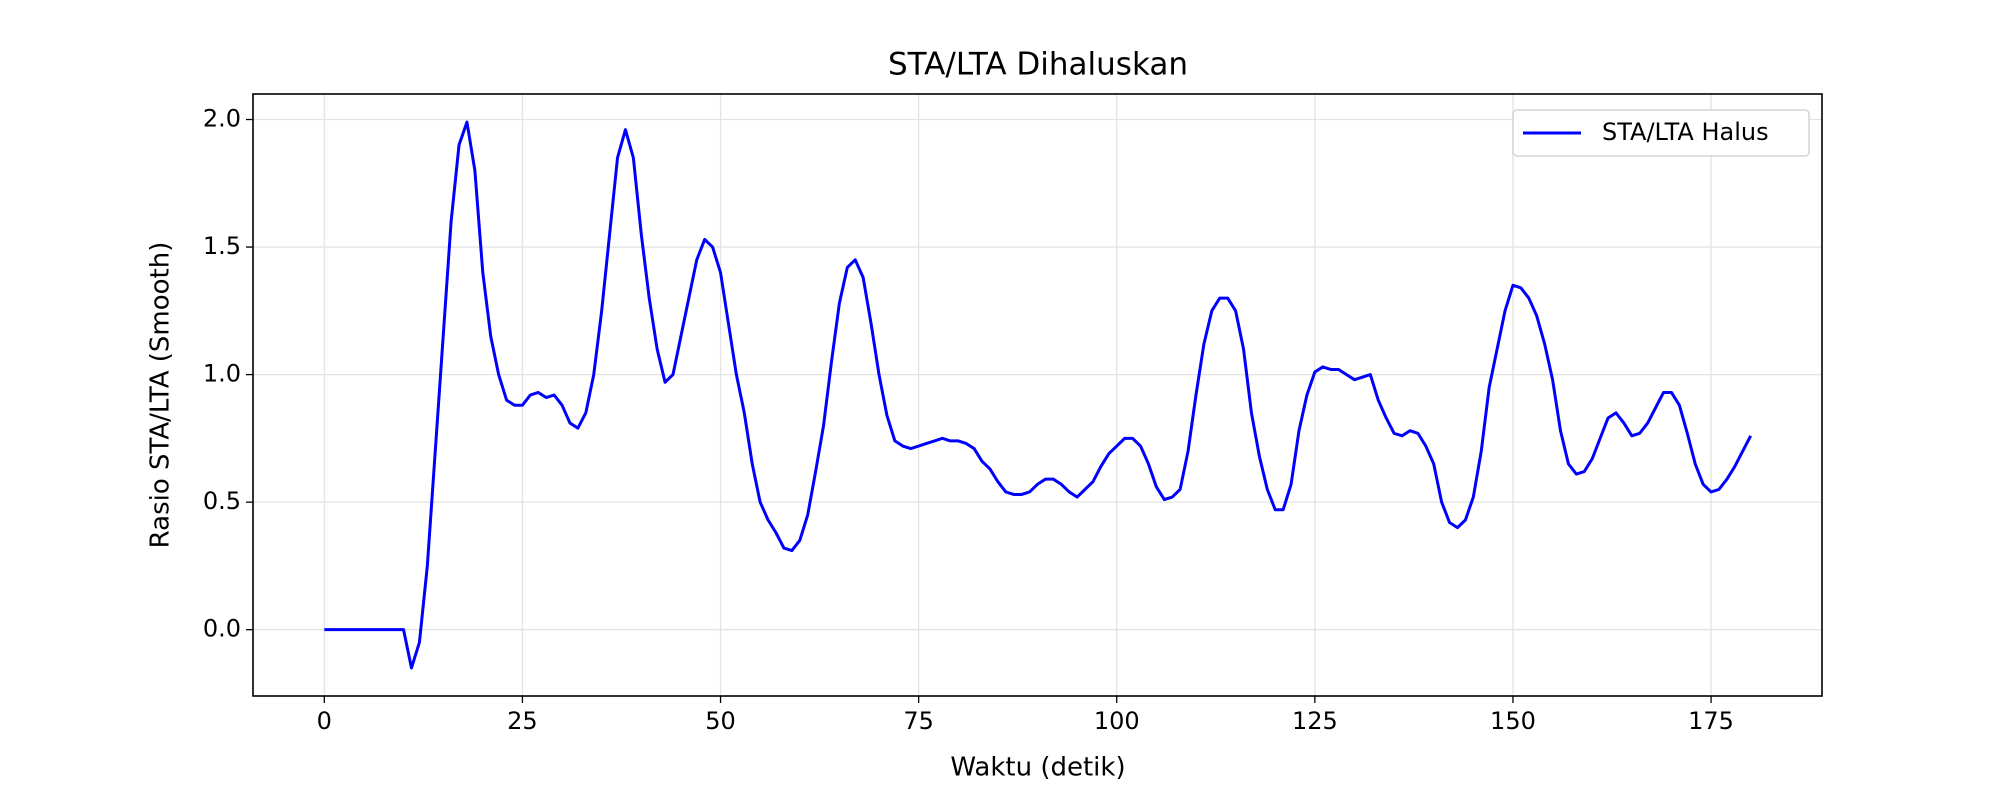 The height and width of the screenshot is (804, 2000). What do you see at coordinates (1038, 65) in the screenshot?
I see `chart-title: STA/LTA Dihaluskan` at bounding box center [1038, 65].